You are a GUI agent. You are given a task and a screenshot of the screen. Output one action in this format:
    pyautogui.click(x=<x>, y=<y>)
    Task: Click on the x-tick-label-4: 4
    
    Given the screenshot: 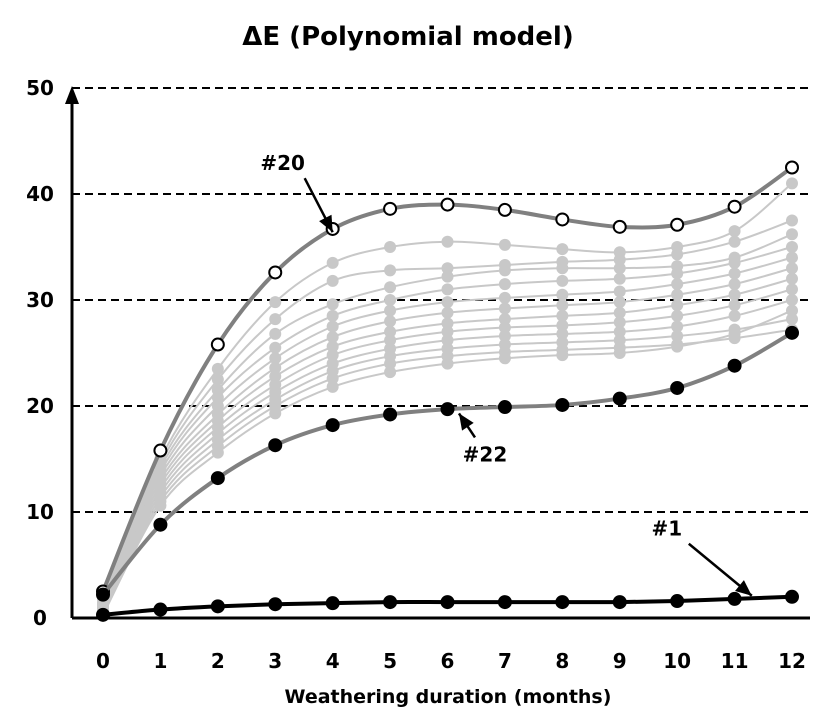 What is the action you would take?
    pyautogui.click(x=333, y=661)
    